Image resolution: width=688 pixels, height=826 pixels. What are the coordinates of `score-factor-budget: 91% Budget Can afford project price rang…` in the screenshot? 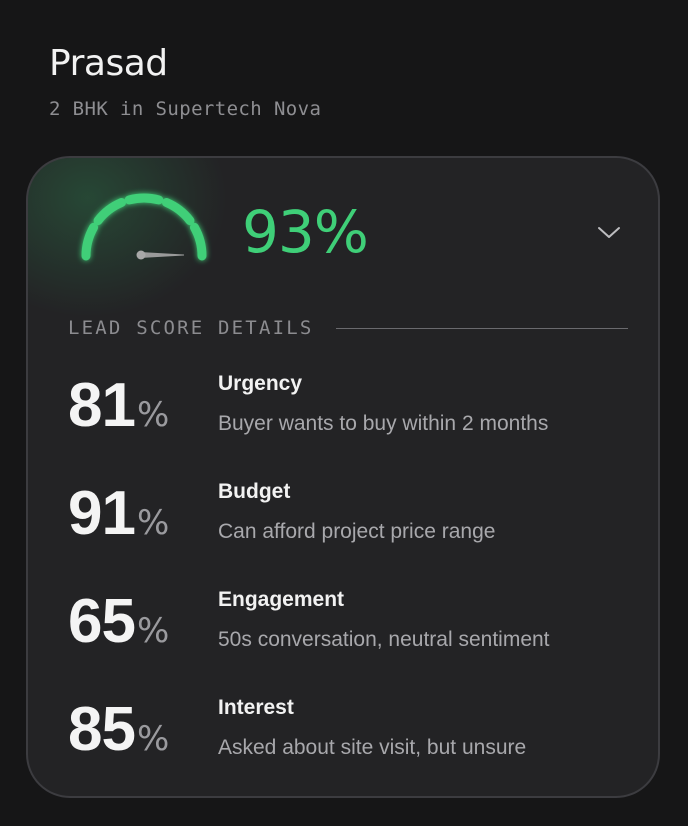 It's located at (343, 528).